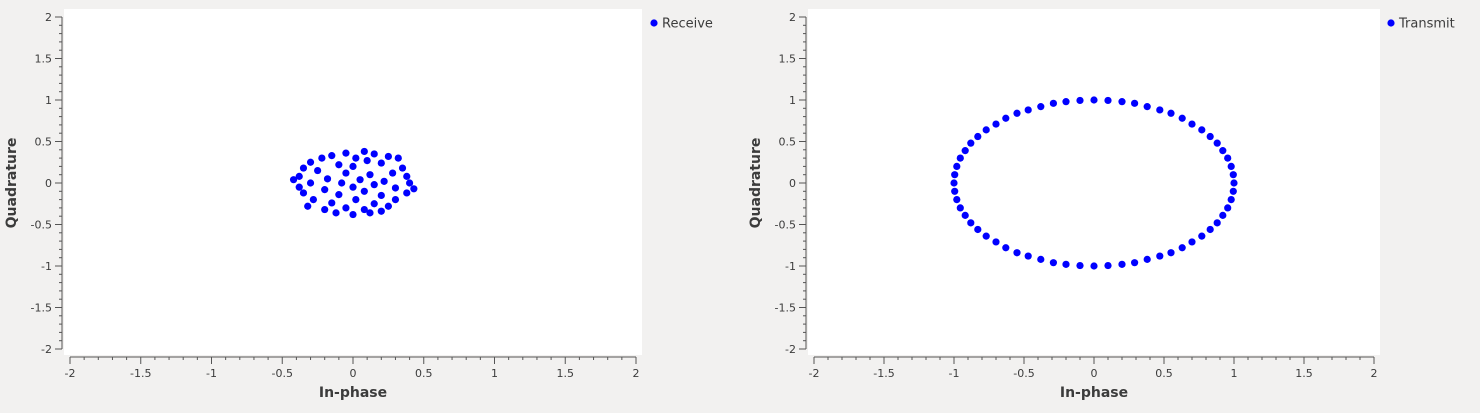  Describe the element at coordinates (1426, 24) in the screenshot. I see `legend-label: Transmit` at that location.